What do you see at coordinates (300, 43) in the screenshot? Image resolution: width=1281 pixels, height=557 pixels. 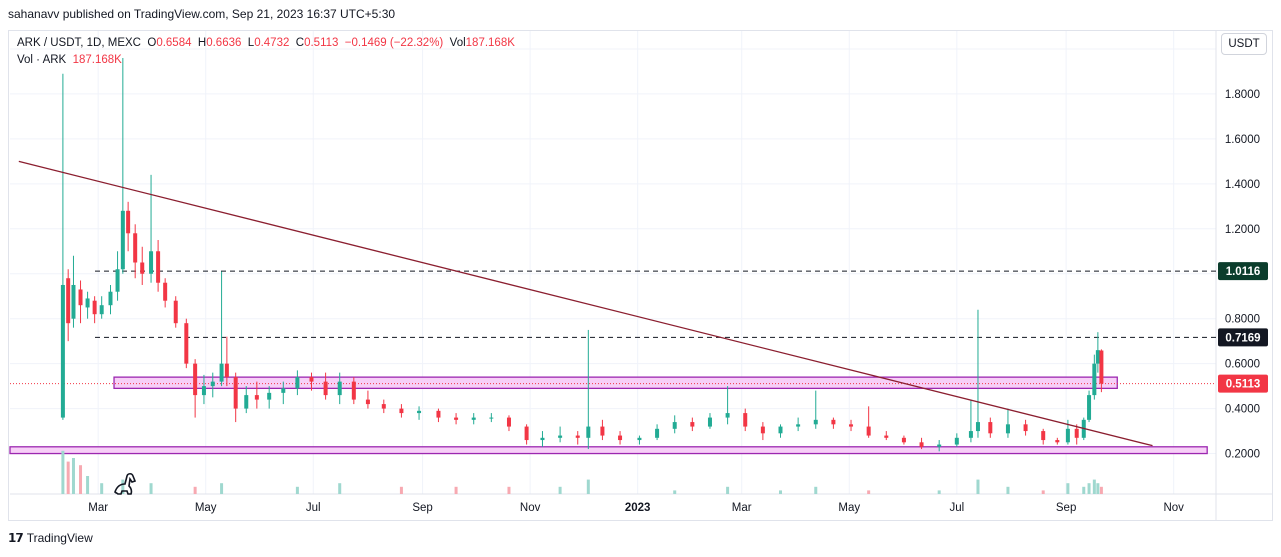 I see `close-label: C` at bounding box center [300, 43].